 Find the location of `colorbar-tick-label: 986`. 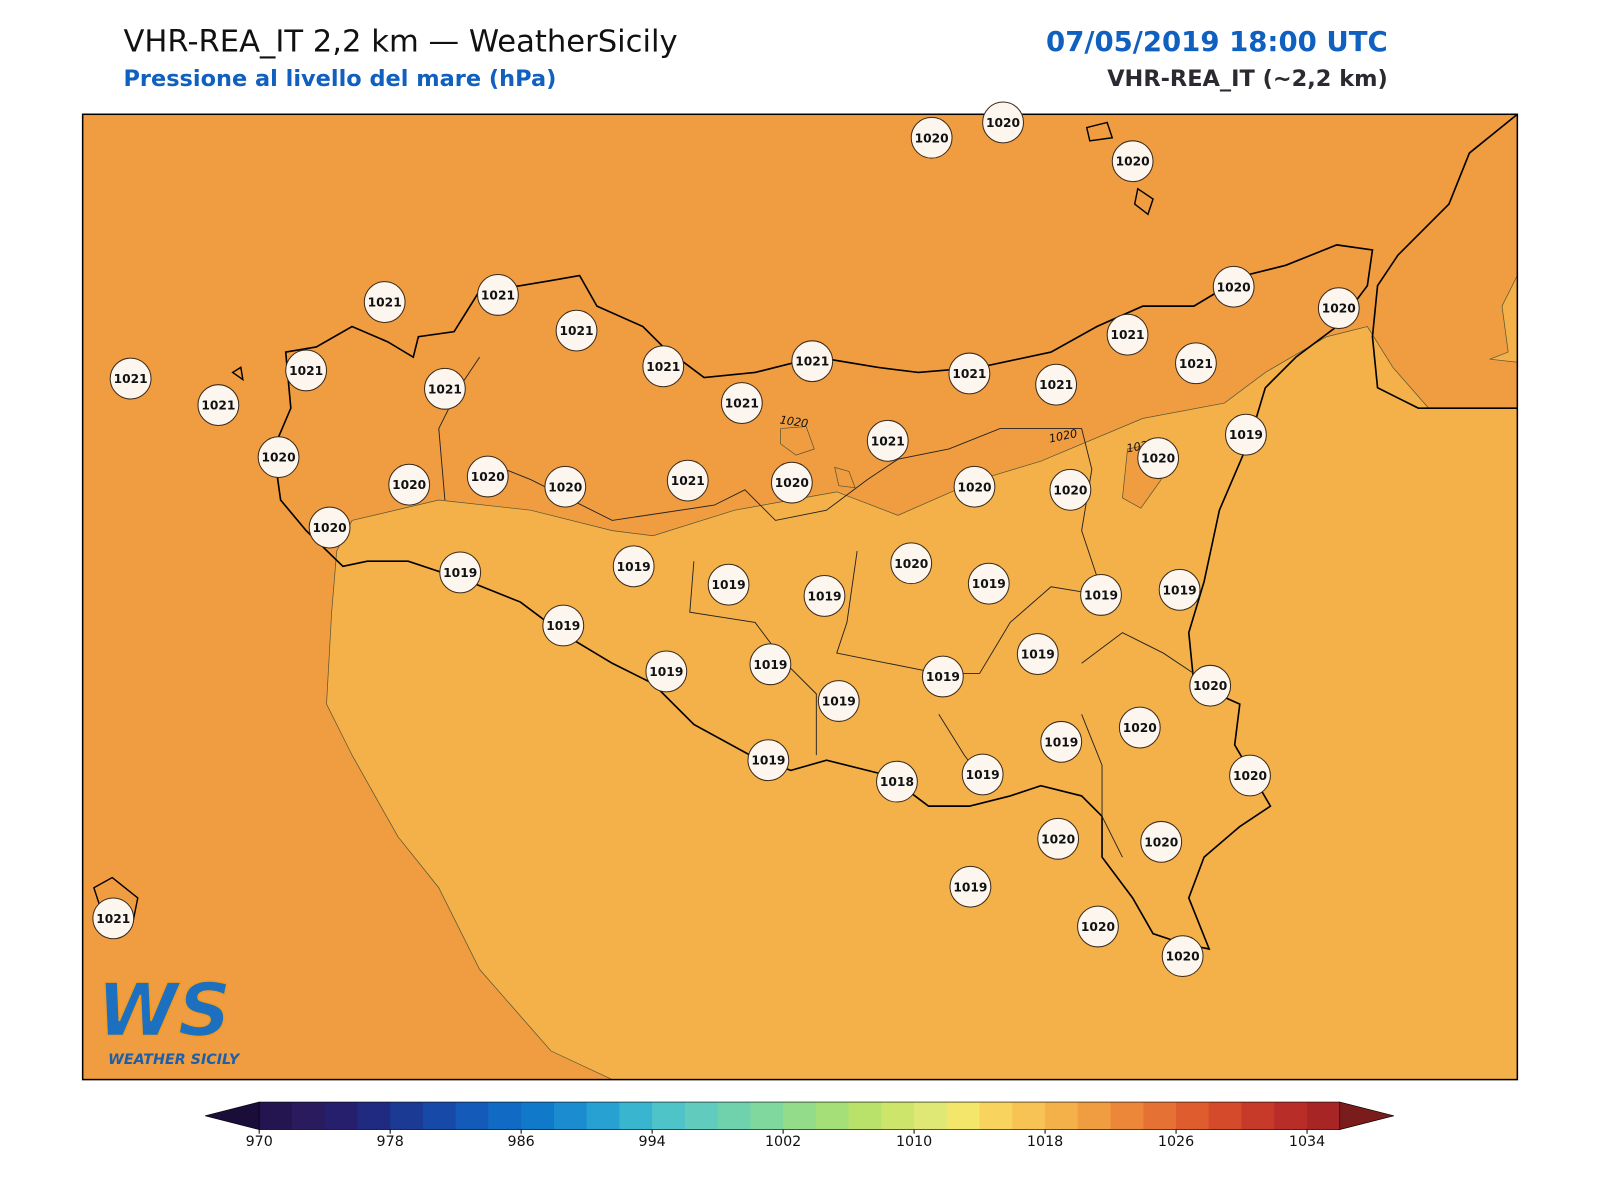

colorbar-tick-label: 986 is located at coordinates (521, 1142).